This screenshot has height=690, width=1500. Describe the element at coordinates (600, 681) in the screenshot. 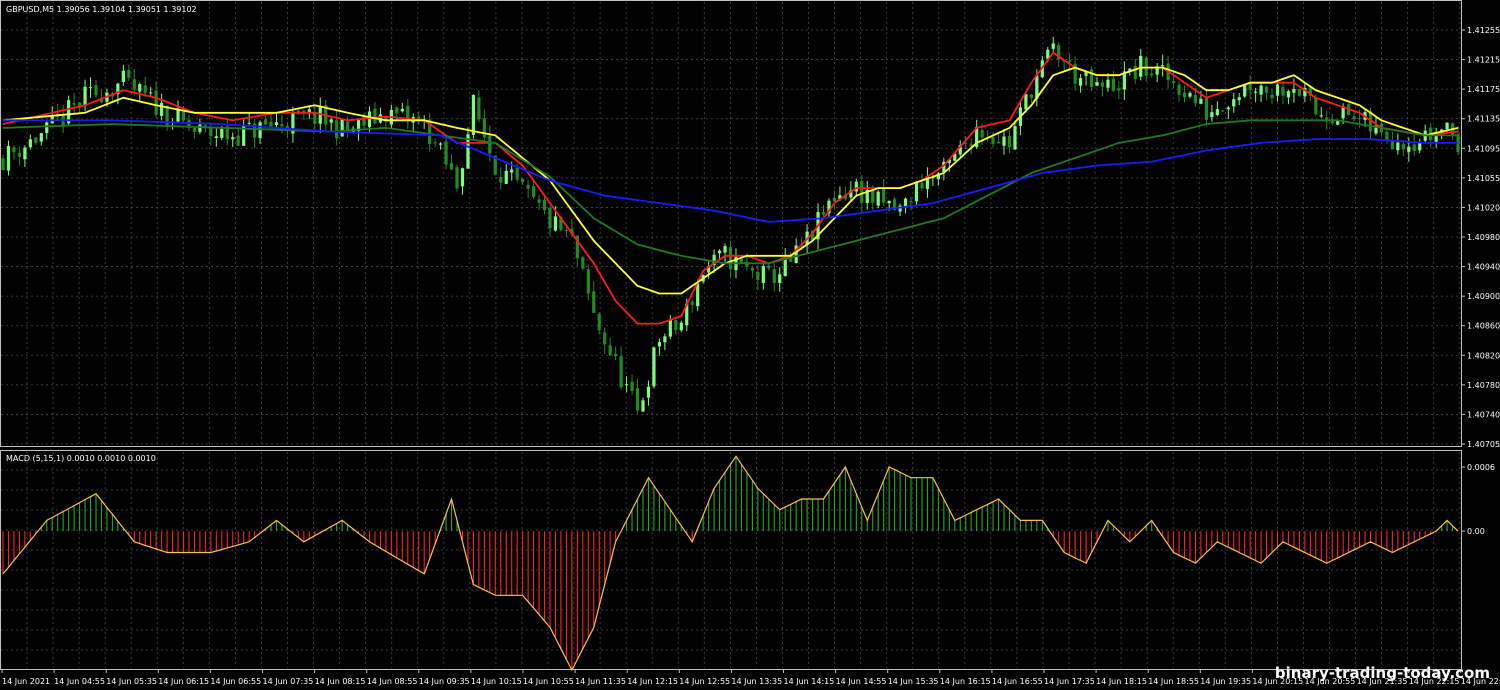

I see `time-tick-label: 14 Jun 11:35` at that location.